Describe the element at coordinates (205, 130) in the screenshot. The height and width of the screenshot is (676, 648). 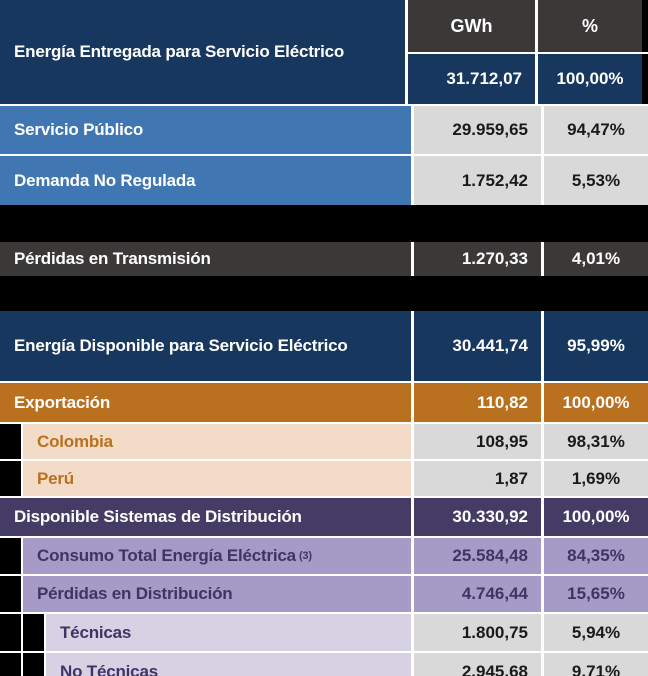
I see `row-label: Servicio Público` at that location.